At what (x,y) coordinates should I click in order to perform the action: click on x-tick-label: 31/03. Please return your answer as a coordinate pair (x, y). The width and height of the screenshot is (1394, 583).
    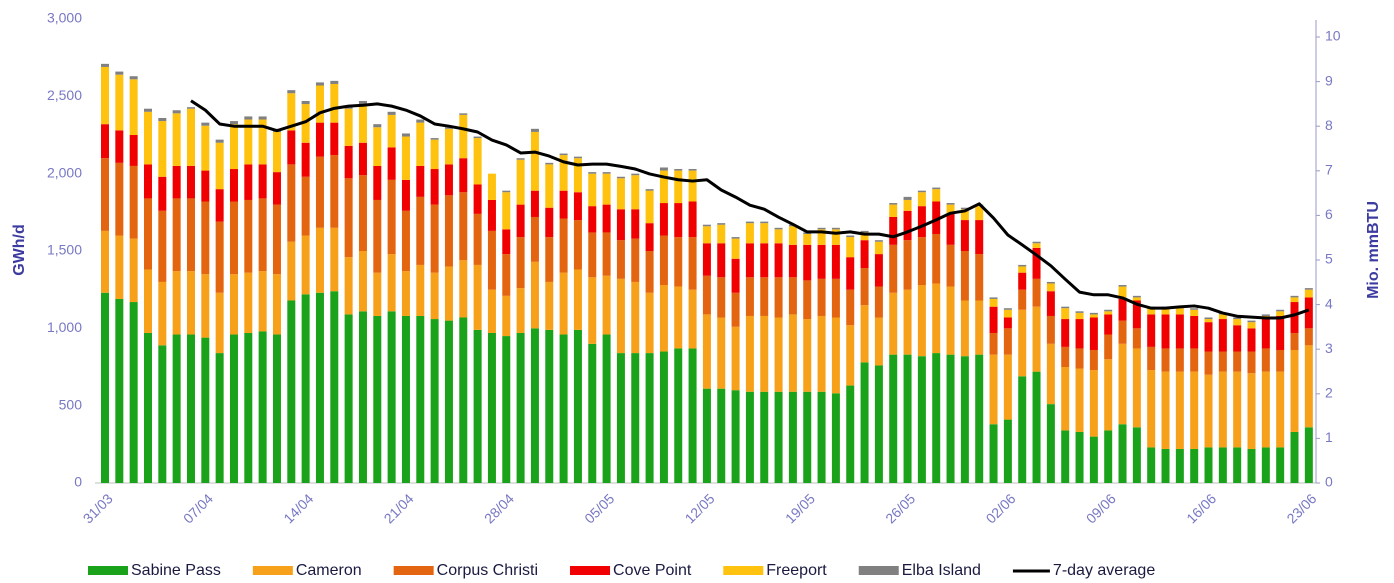
    Looking at the image, I should click on (98, 508).